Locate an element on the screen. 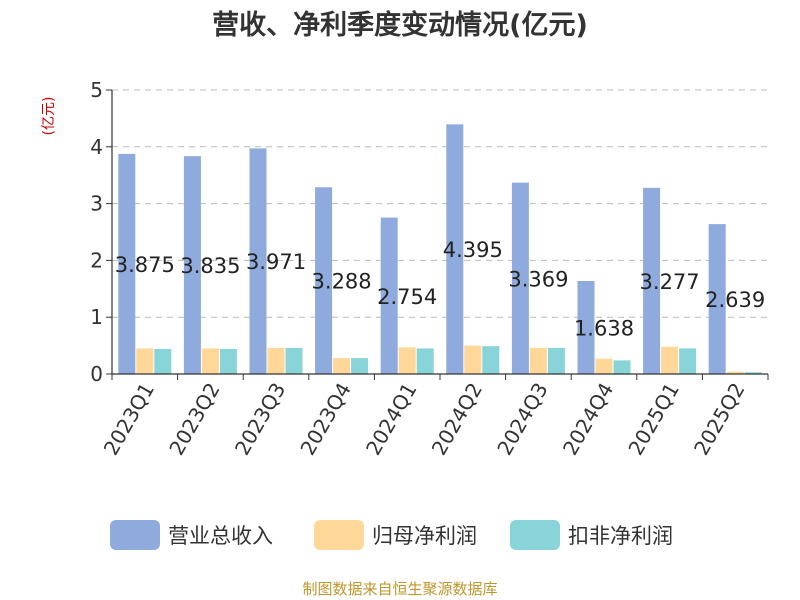  bar-3-2025Q1 is located at coordinates (688, 361).